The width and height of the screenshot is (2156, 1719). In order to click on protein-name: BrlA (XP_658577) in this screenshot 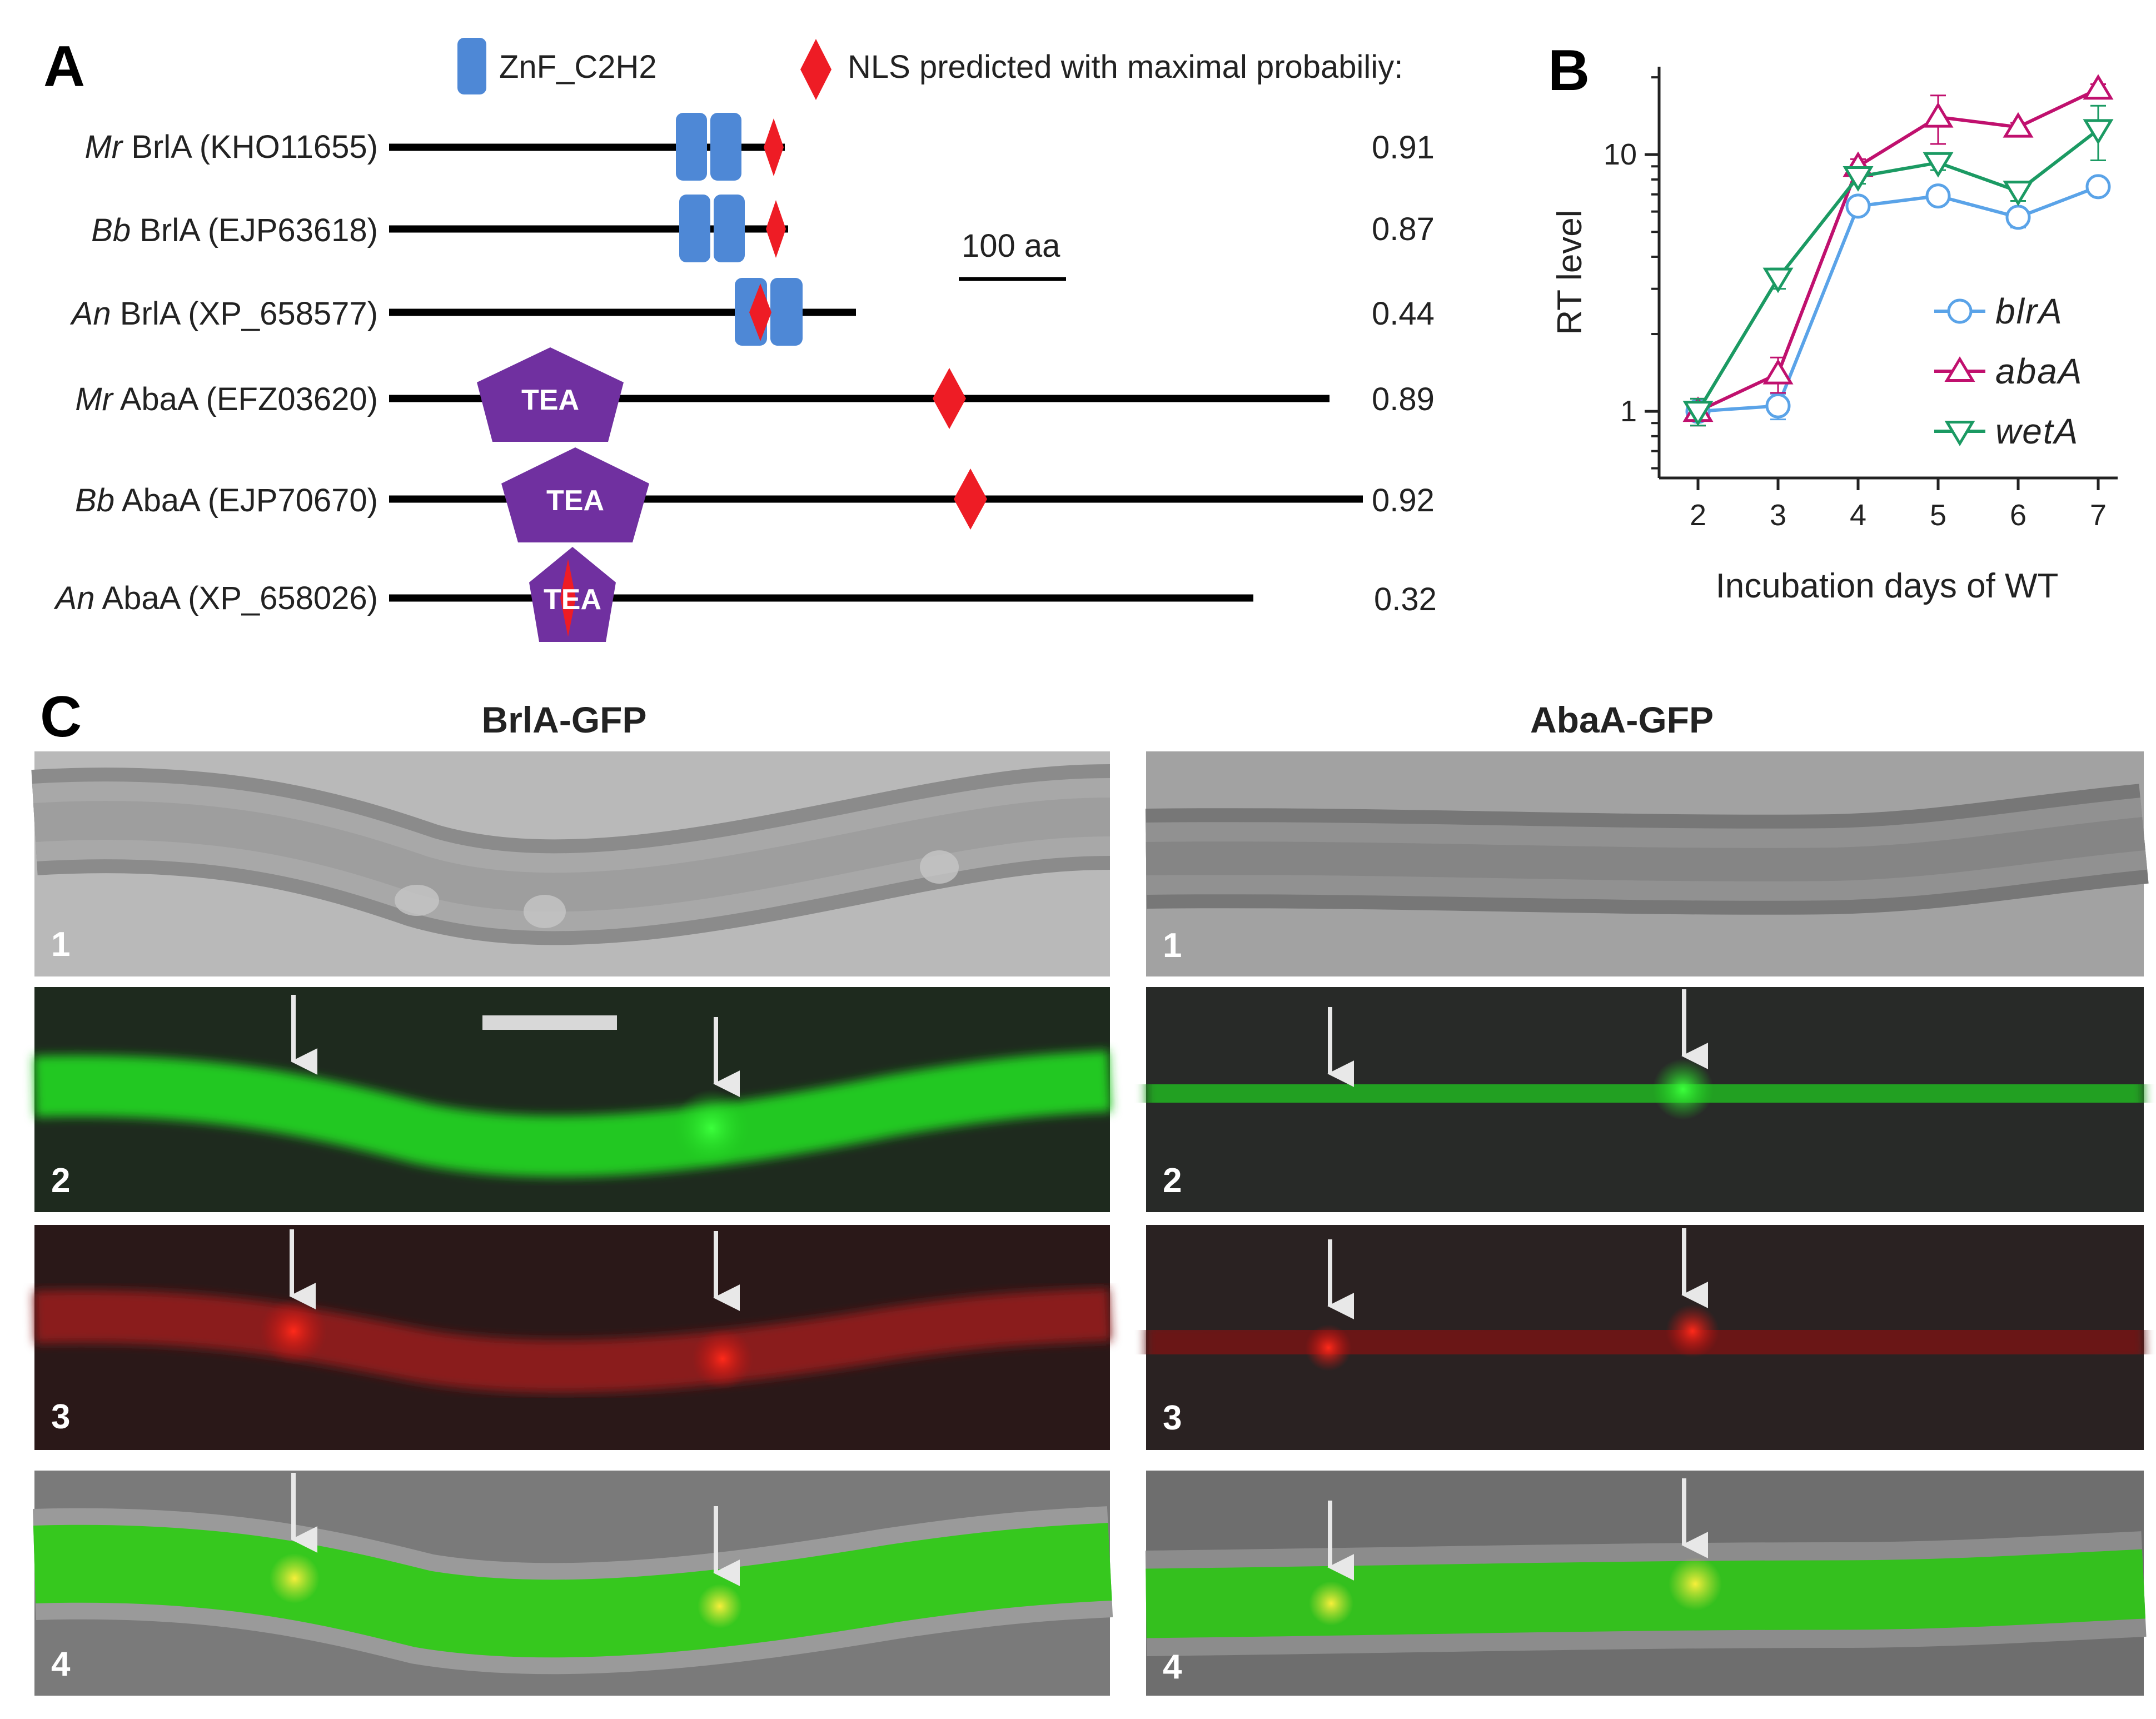, I will do `click(244, 314)`.